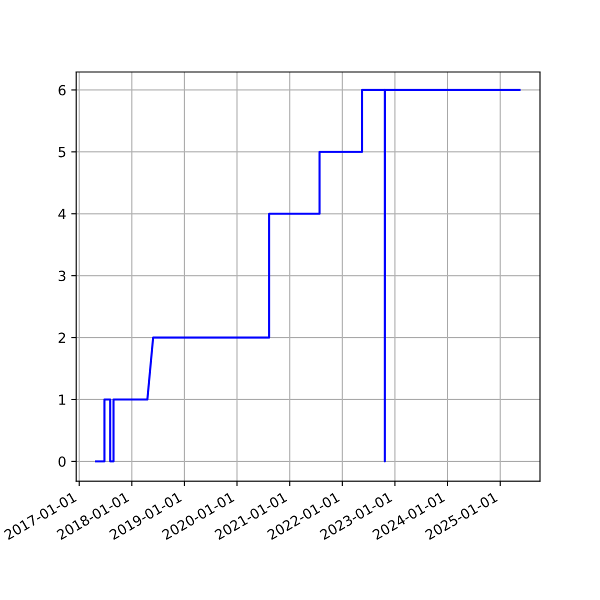 This screenshot has width=600, height=600. What do you see at coordinates (62, 90) in the screenshot?
I see `y-tick-label: 6` at bounding box center [62, 90].